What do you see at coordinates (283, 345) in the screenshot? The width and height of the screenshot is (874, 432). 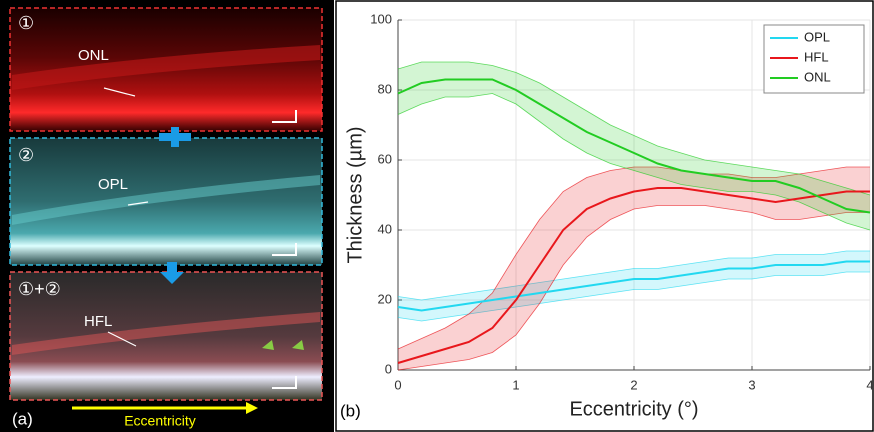 I see `arrowheads` at bounding box center [283, 345].